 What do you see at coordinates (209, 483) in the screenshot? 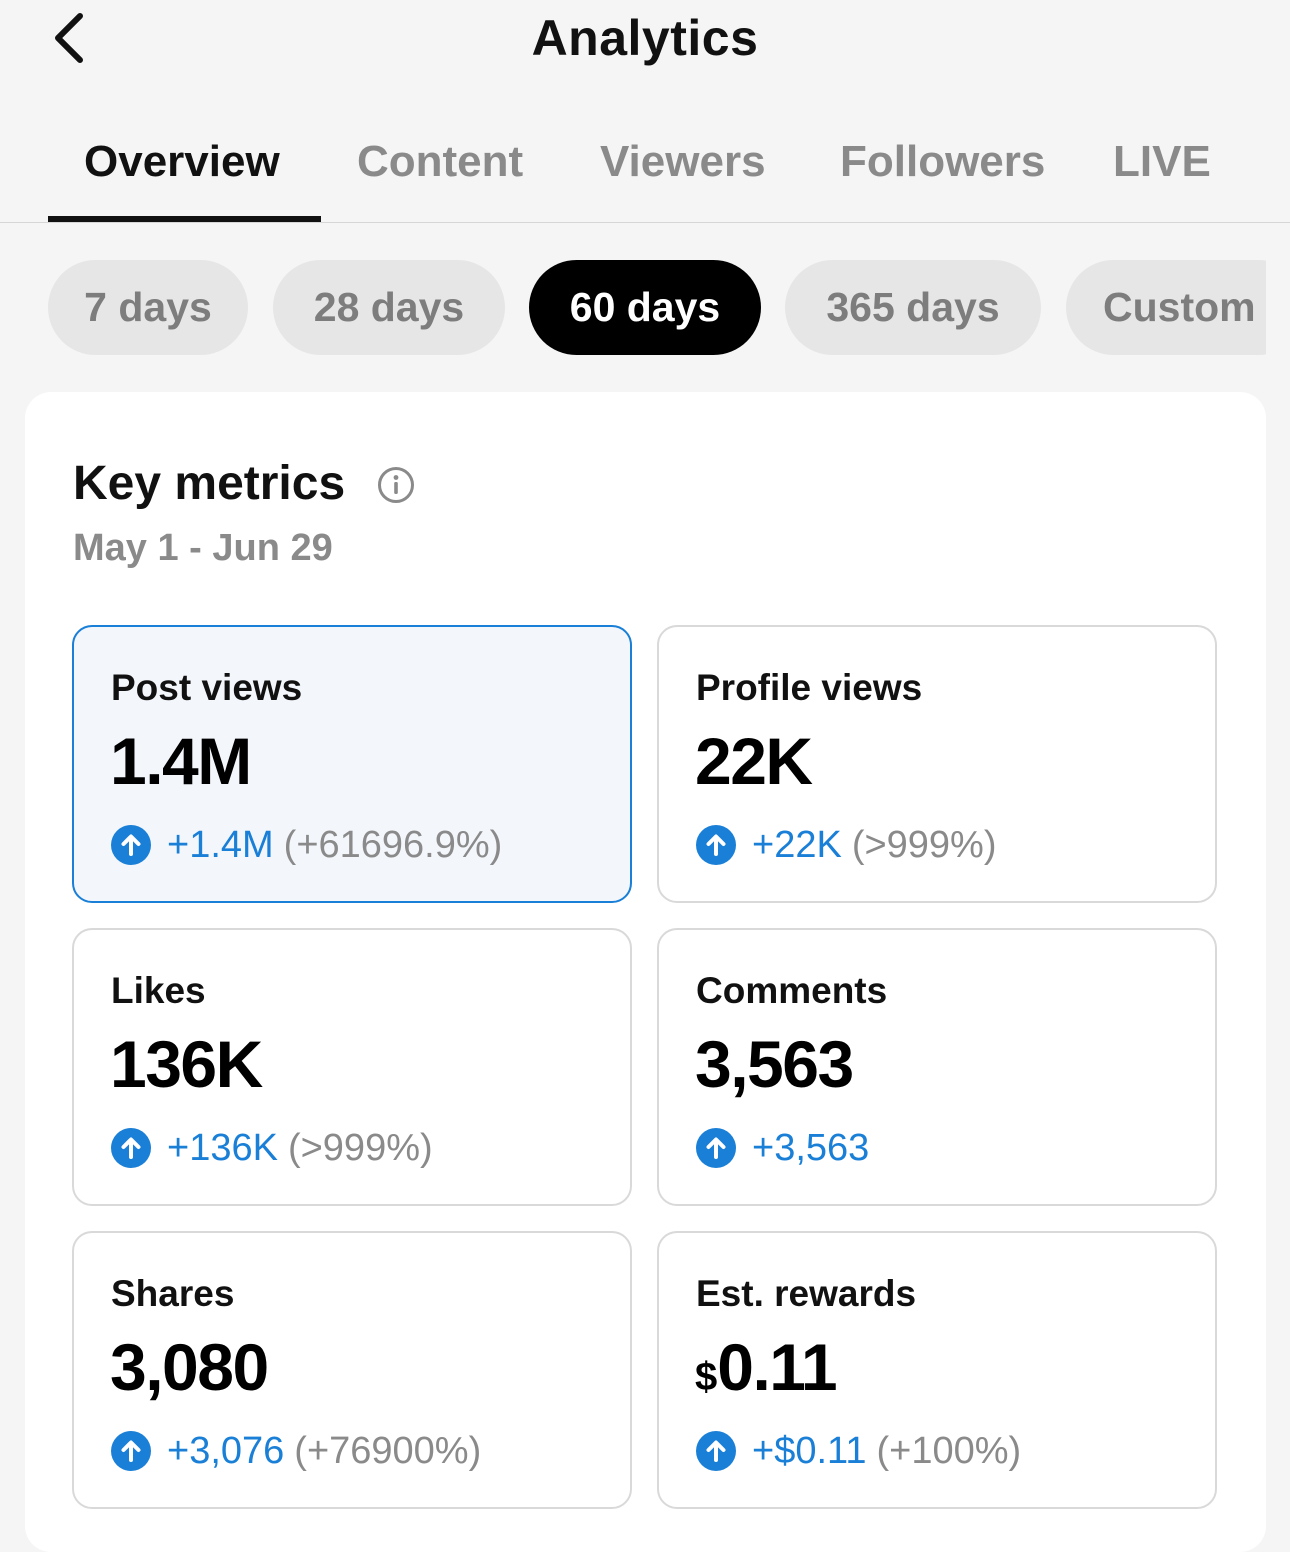
I see `key-metrics-title: Key metrics` at bounding box center [209, 483].